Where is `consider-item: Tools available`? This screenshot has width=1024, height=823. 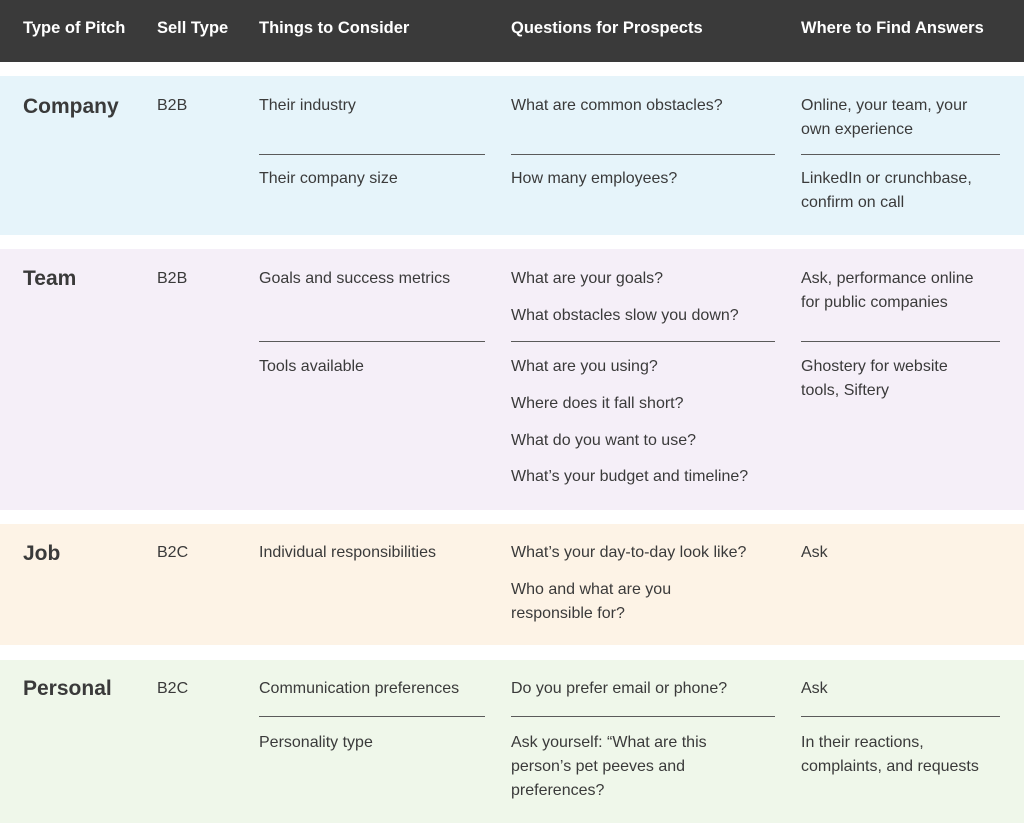
consider-item: Tools available is located at coordinates (311, 366).